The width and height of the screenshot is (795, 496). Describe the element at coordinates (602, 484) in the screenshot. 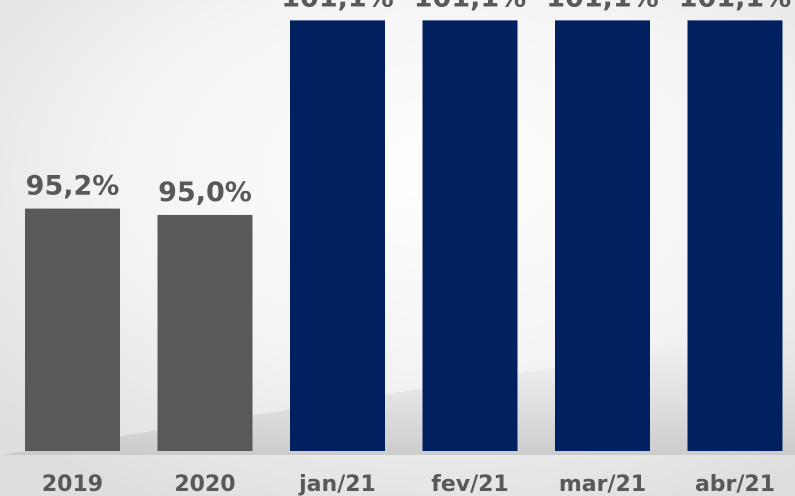

I see `category-label-4: mar/21` at that location.